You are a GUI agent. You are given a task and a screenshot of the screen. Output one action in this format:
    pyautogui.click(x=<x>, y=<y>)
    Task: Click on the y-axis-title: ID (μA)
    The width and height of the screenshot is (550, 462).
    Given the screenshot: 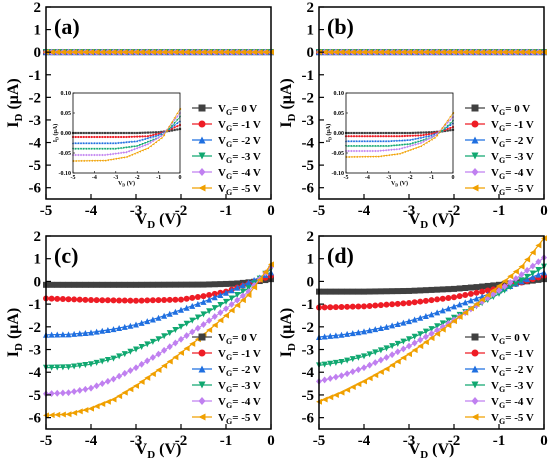 What is the action you would take?
    pyautogui.click(x=288, y=332)
    